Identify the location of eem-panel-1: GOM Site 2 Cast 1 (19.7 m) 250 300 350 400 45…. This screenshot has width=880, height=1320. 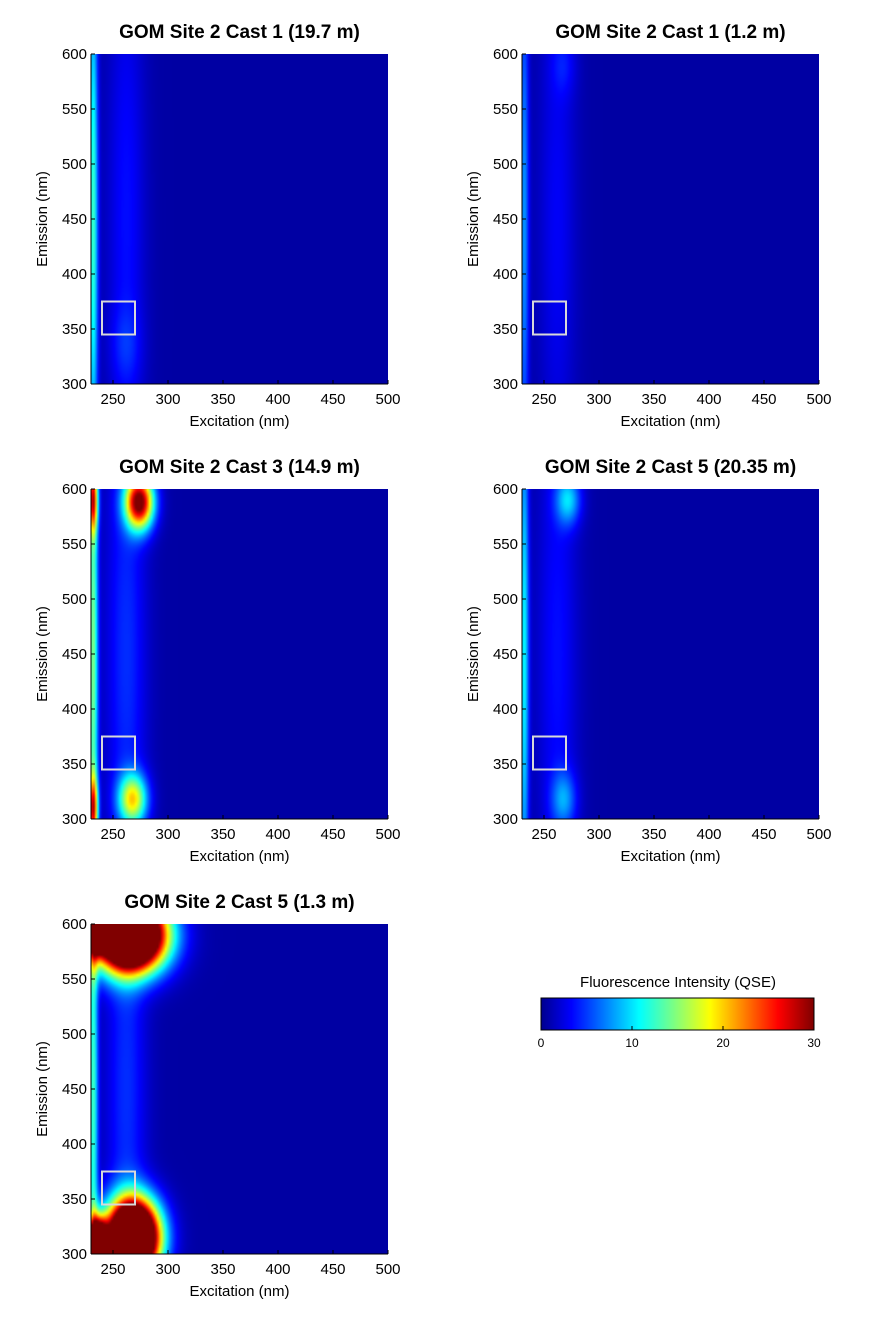
(217, 226).